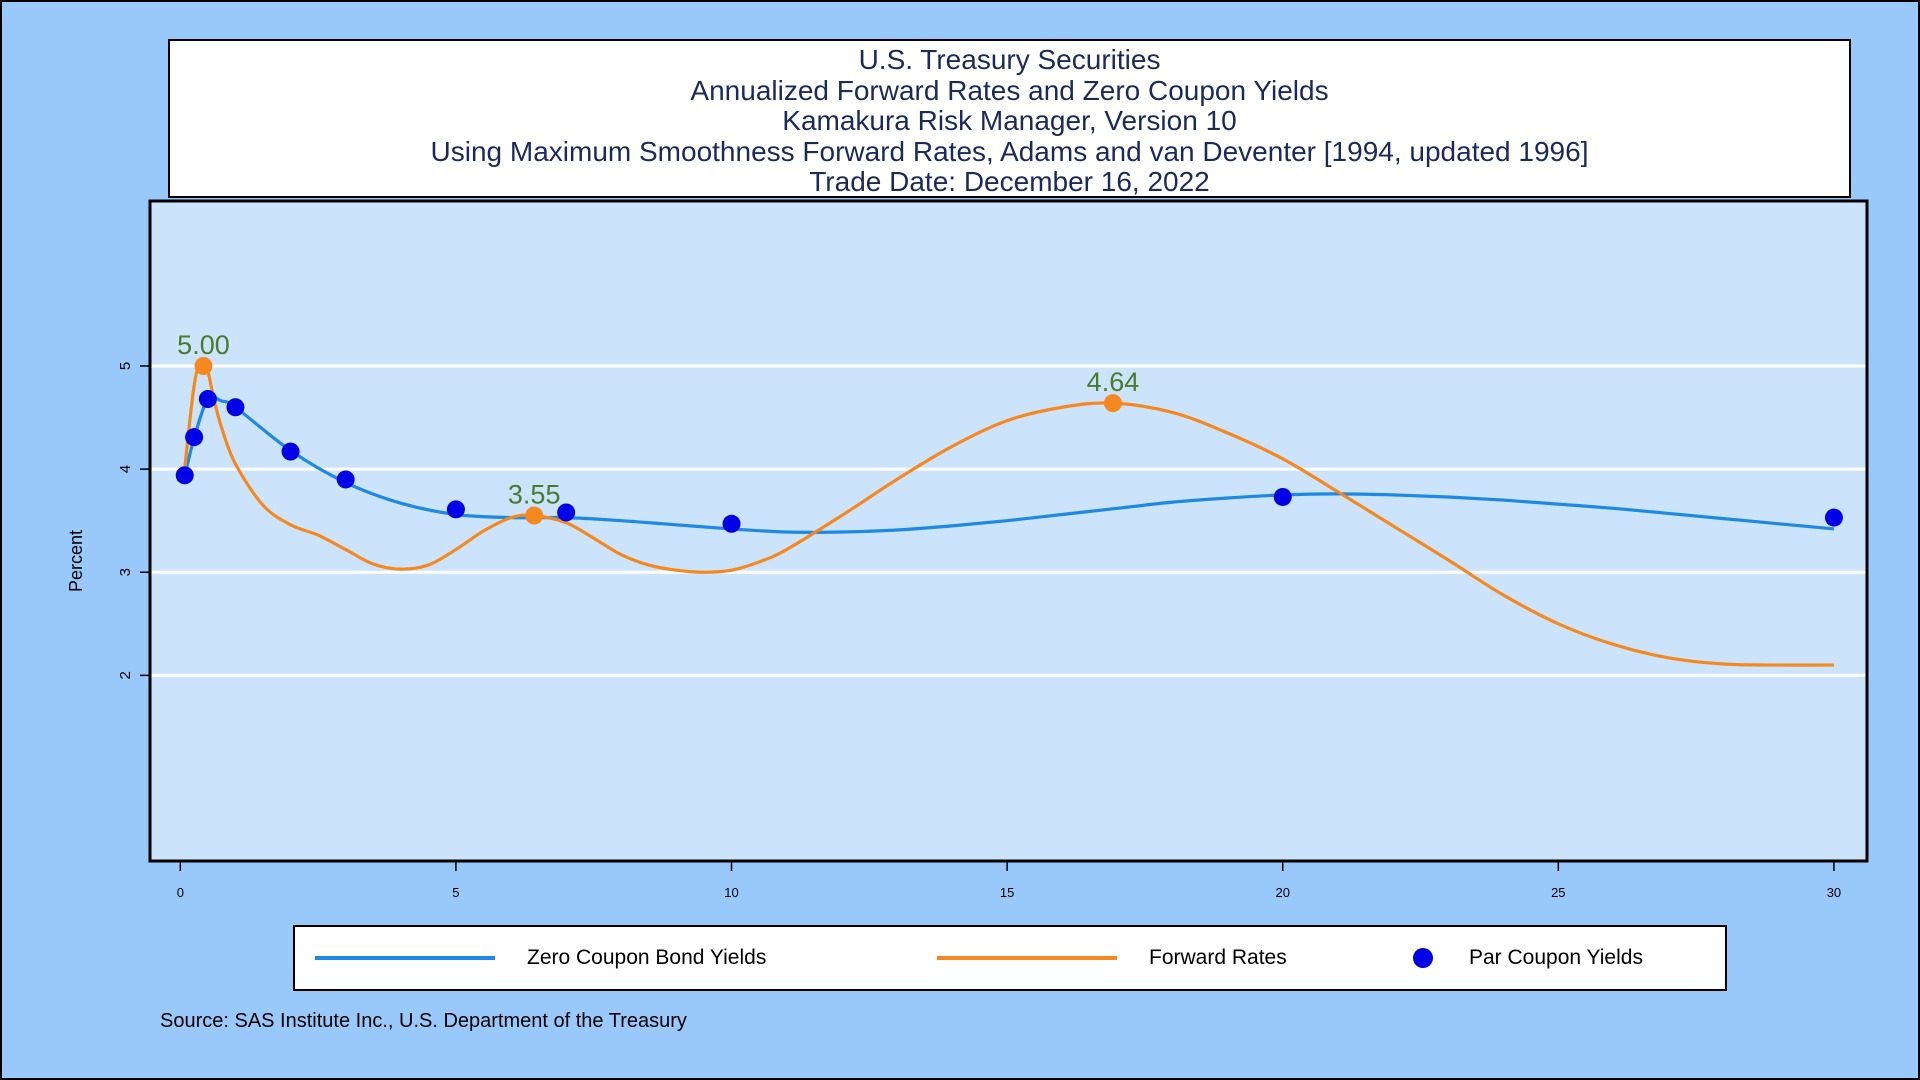  I want to click on y-tick-label: 2, so click(125, 675).